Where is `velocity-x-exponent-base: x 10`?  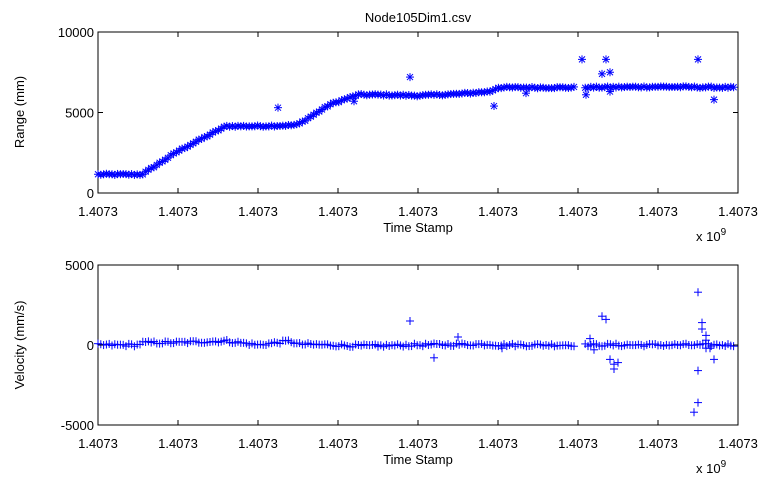
velocity-x-exponent-base: x 10 is located at coordinates (708, 468).